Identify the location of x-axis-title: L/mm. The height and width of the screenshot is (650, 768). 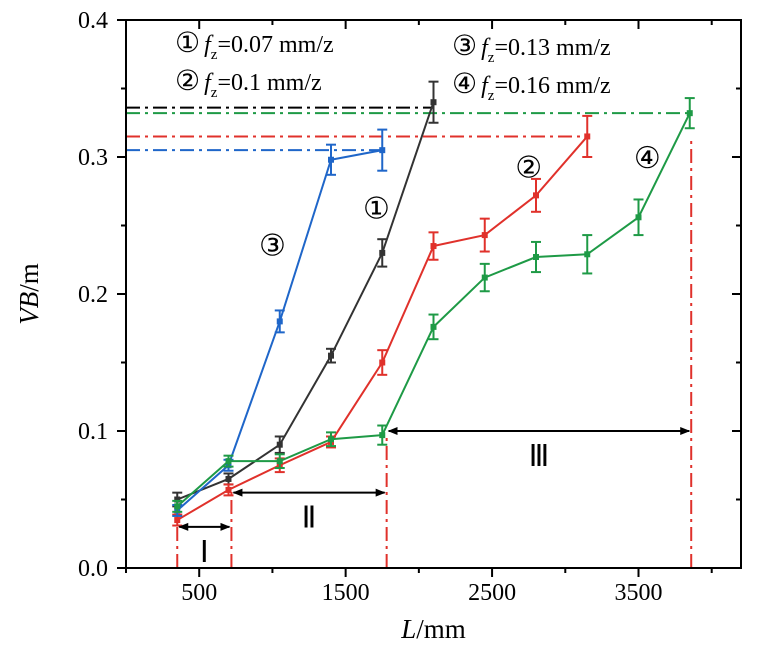
(433, 629).